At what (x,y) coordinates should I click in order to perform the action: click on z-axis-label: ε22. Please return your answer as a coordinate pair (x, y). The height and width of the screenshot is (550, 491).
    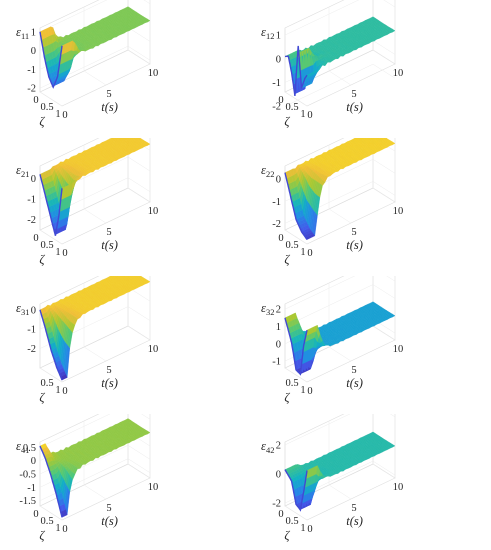
    Looking at the image, I should click on (267, 171).